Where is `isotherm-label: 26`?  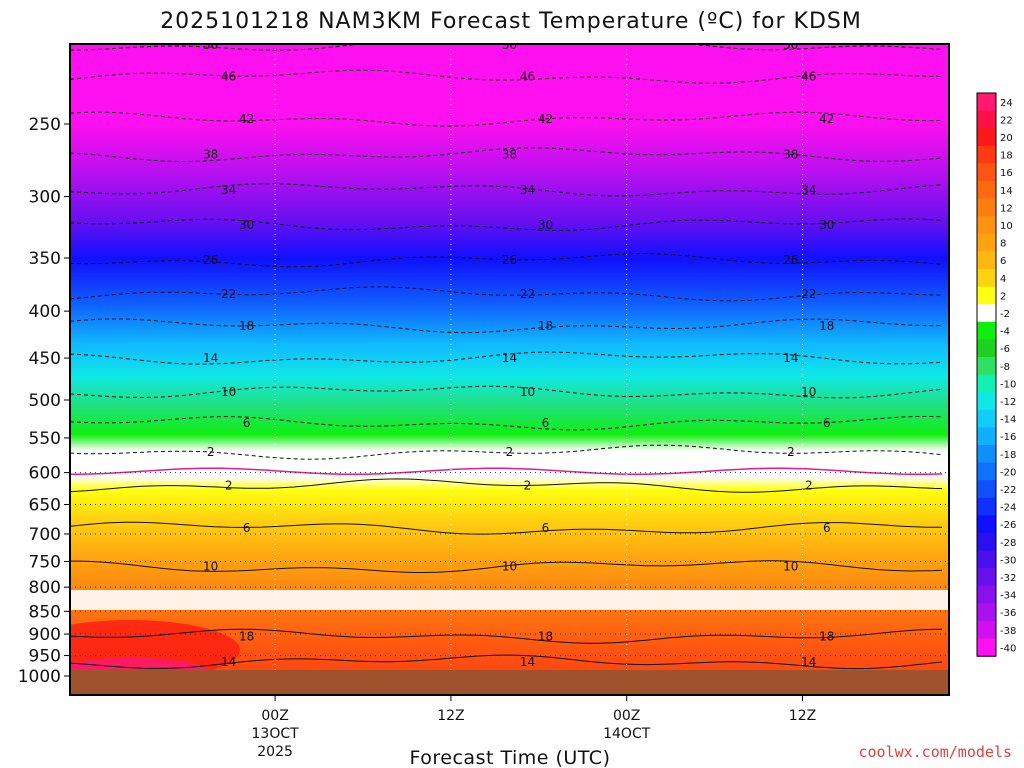
isotherm-label: 26 is located at coordinates (509, 260).